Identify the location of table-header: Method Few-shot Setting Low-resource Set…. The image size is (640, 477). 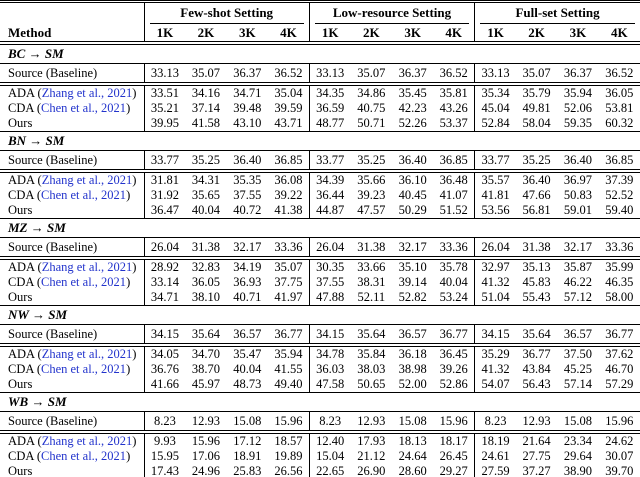
(320, 23).